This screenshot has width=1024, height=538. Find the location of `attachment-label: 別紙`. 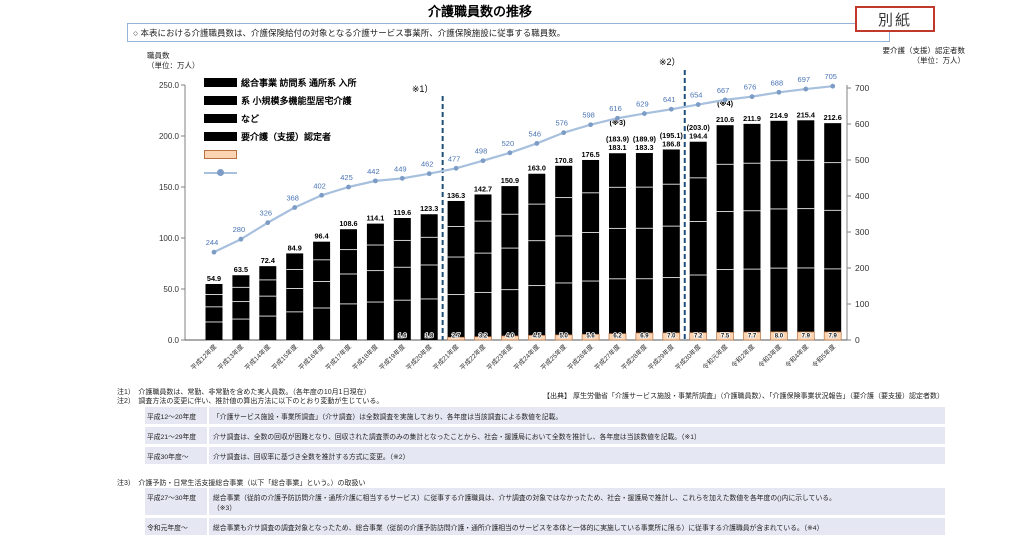

attachment-label: 別紙 is located at coordinates (894, 20).